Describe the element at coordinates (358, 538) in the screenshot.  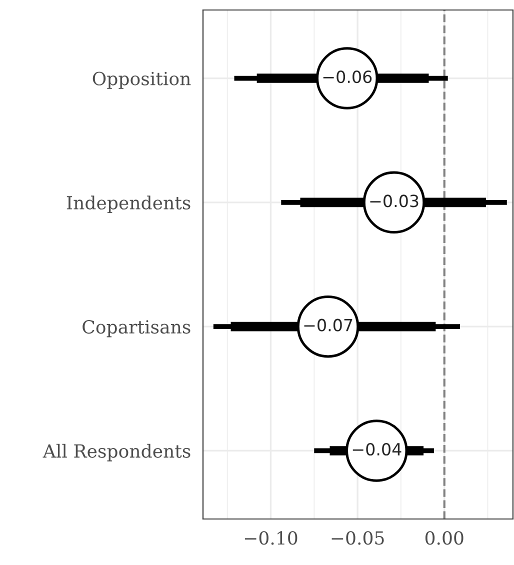
I see `x-tick-label: −0.05` at that location.